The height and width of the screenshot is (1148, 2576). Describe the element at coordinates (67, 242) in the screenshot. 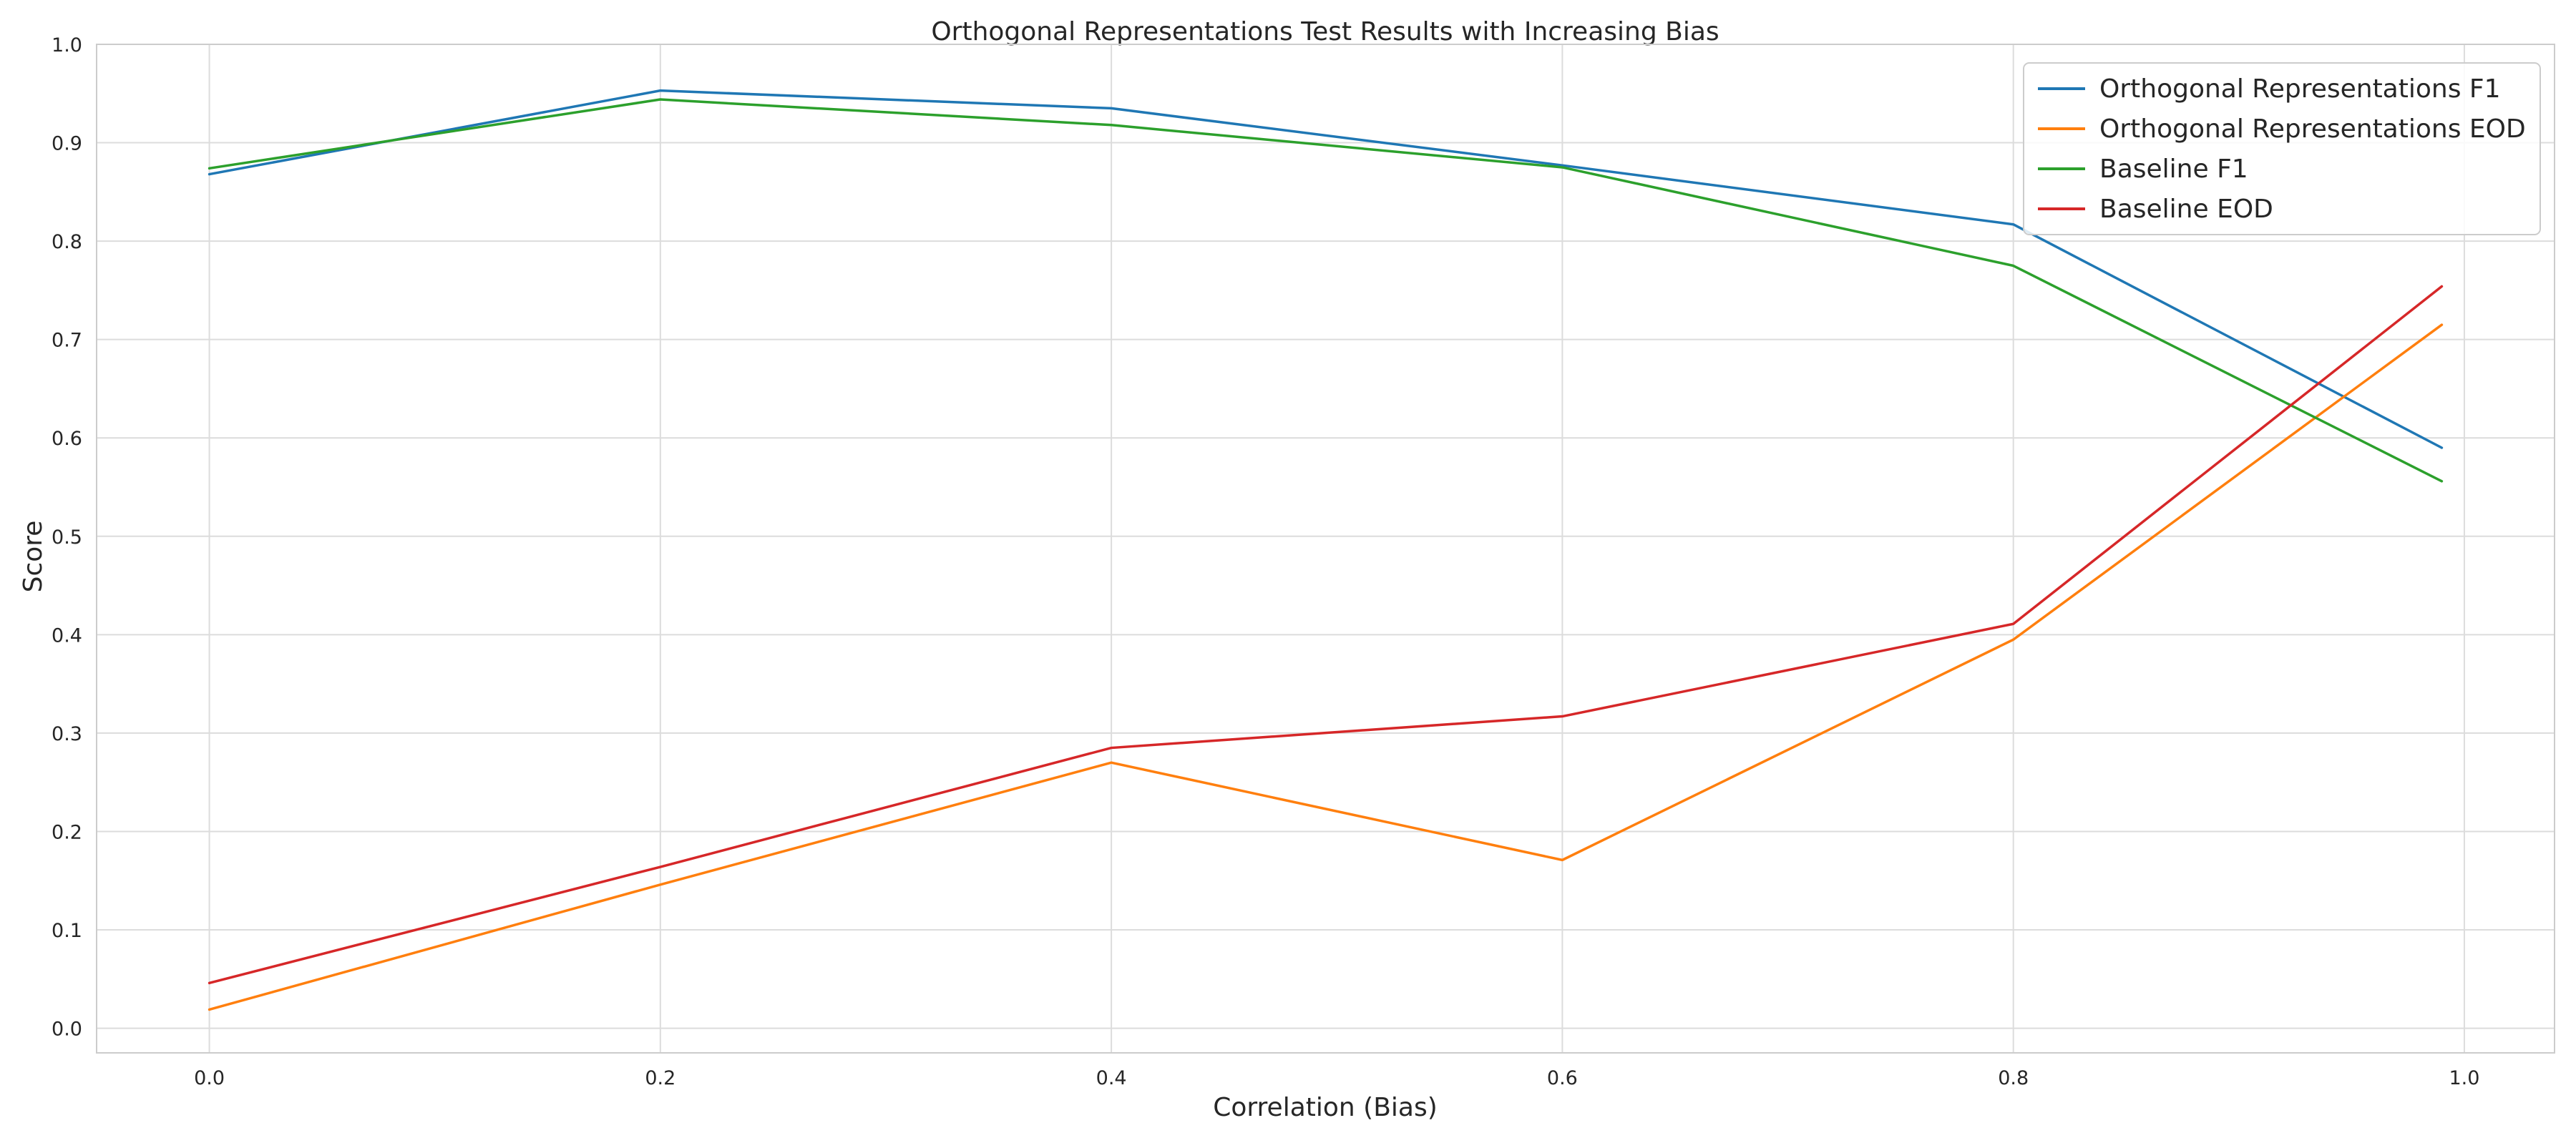

I see `y-tick-label: 0.8` at that location.